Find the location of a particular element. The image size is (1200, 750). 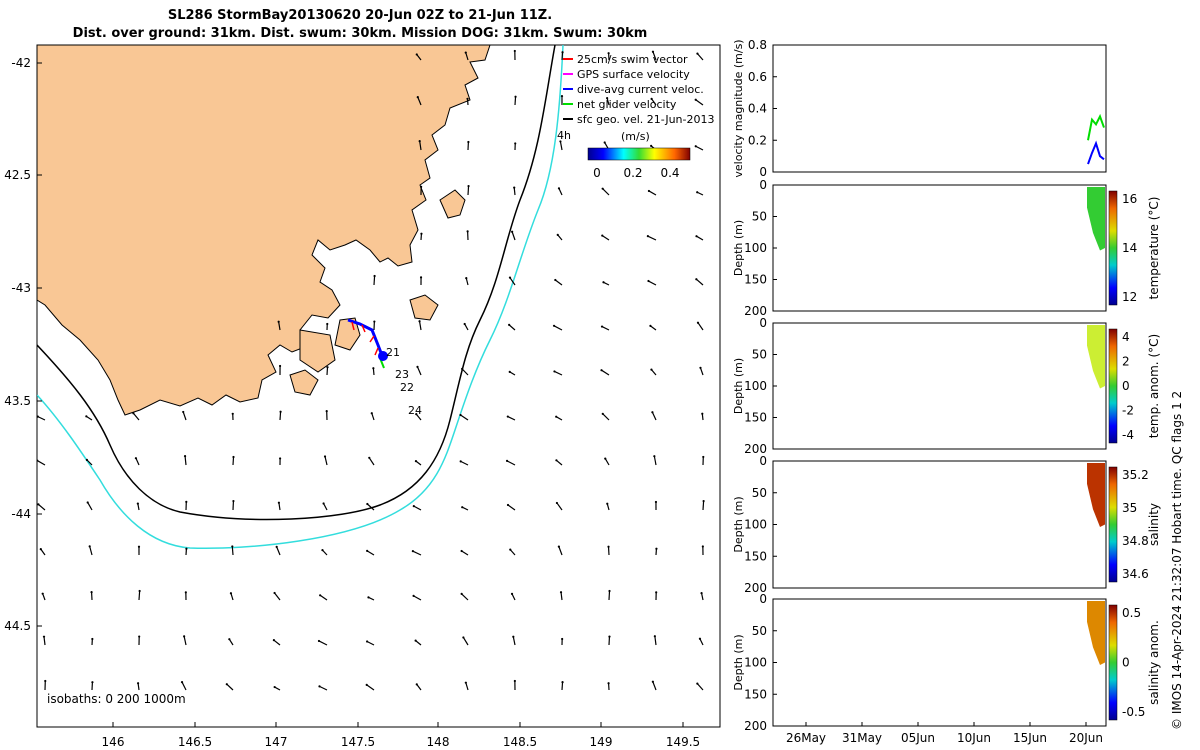

colorbar-tick: -0.5 is located at coordinates (1133, 712).